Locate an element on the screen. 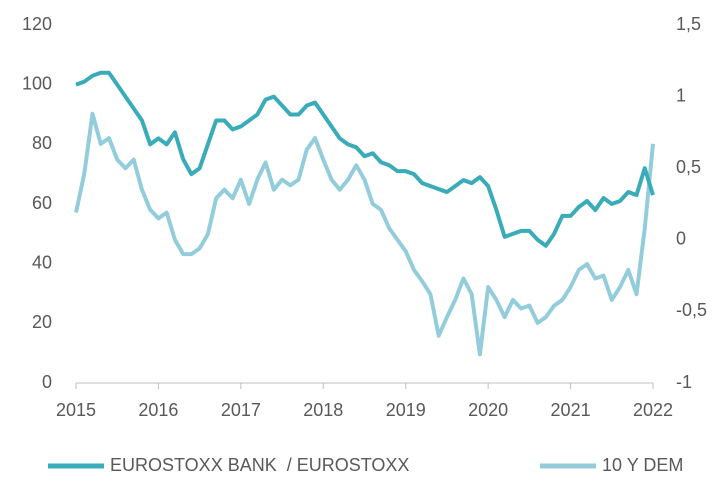  x-tick-label: 2016 is located at coordinates (158, 410).